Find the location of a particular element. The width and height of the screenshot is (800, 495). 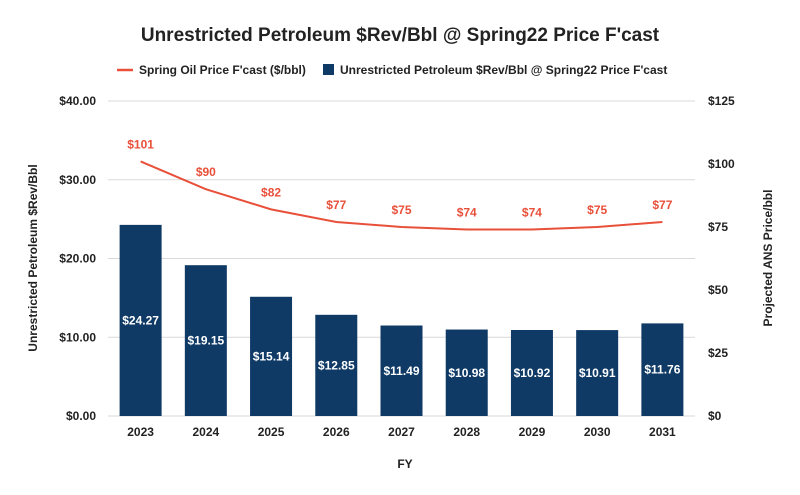

line-series is located at coordinates (401, 195).